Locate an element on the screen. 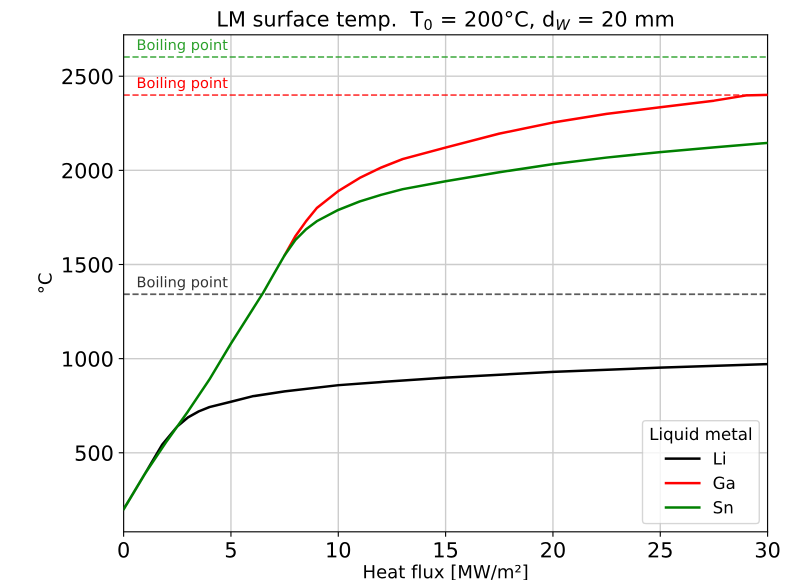 Image resolution: width=808 pixels, height=580 pixels. x-tick-label: 0 is located at coordinates (123, 550).